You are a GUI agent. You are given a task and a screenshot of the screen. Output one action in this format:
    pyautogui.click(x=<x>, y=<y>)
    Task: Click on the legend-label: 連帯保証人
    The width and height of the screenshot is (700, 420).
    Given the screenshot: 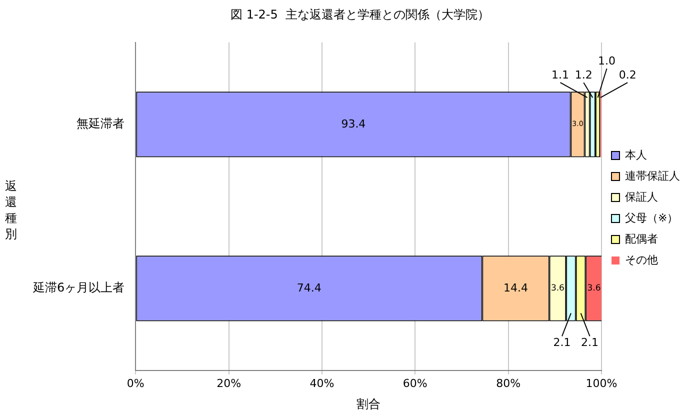 What is the action you would take?
    pyautogui.click(x=652, y=175)
    